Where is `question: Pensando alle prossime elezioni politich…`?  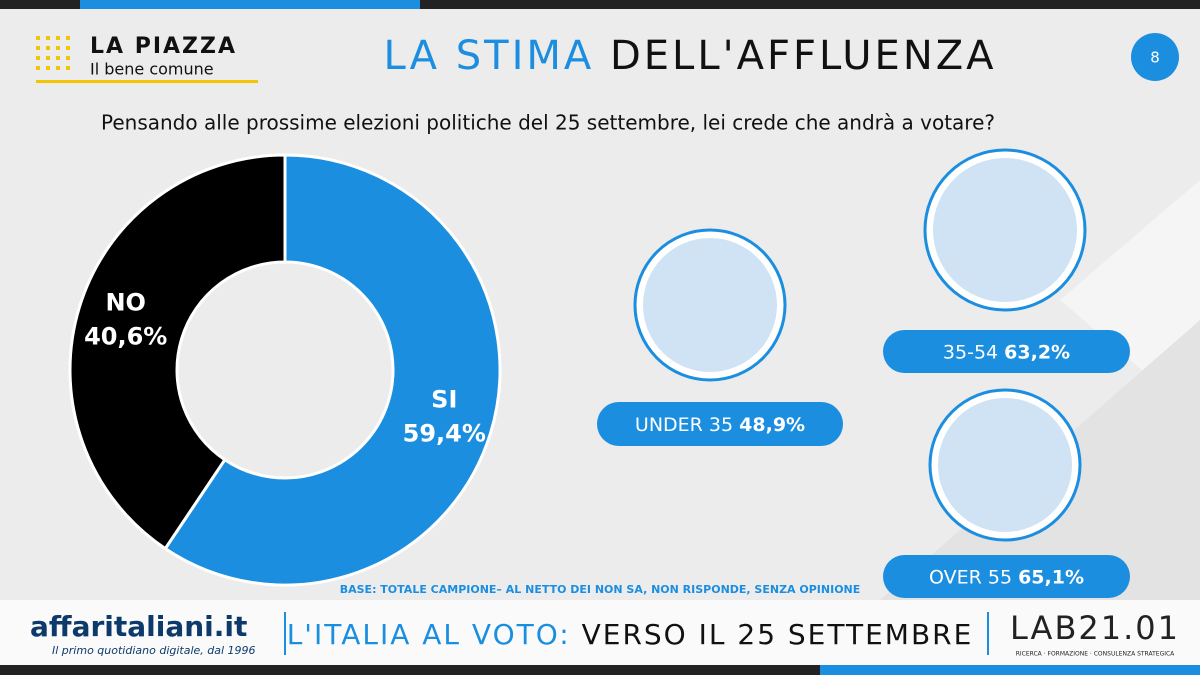
question: Pensando alle prossime elezioni politich… is located at coordinates (548, 123).